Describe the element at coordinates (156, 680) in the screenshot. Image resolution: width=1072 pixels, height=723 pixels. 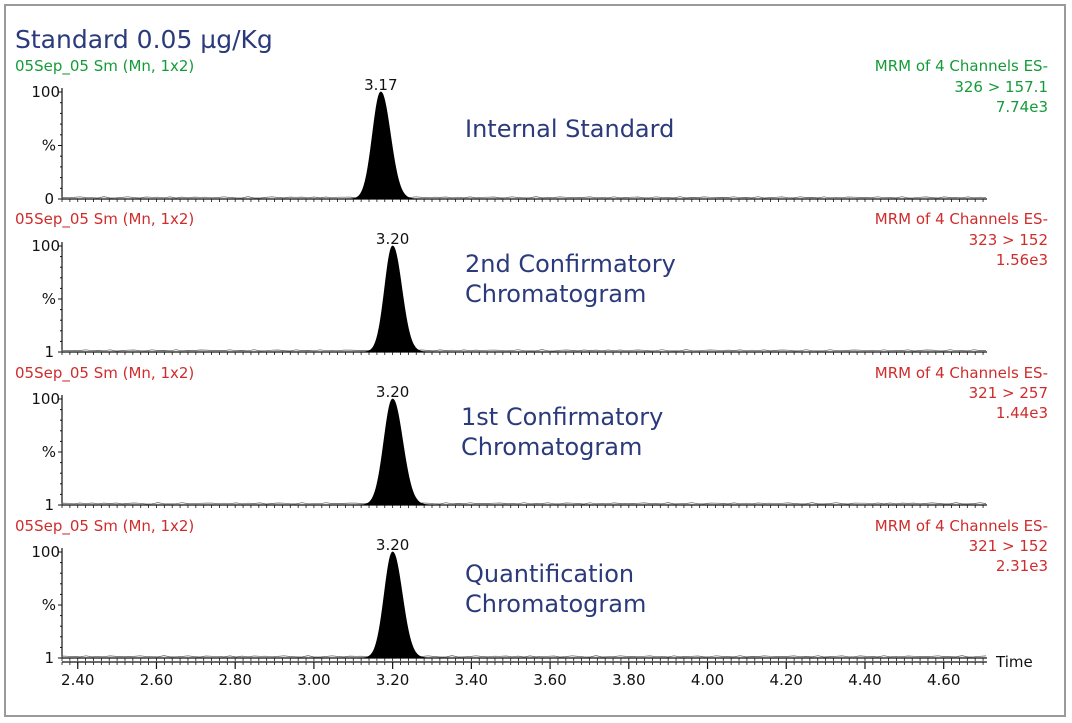
I see `x-tick-label: 2.60` at that location.